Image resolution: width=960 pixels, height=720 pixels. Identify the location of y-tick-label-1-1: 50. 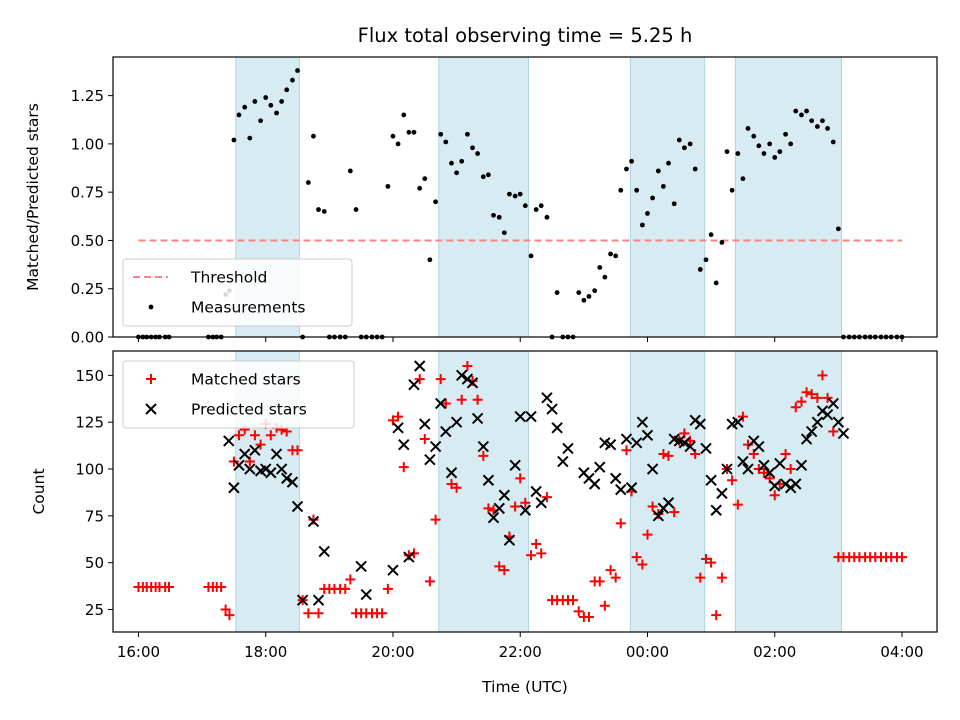
(94, 563).